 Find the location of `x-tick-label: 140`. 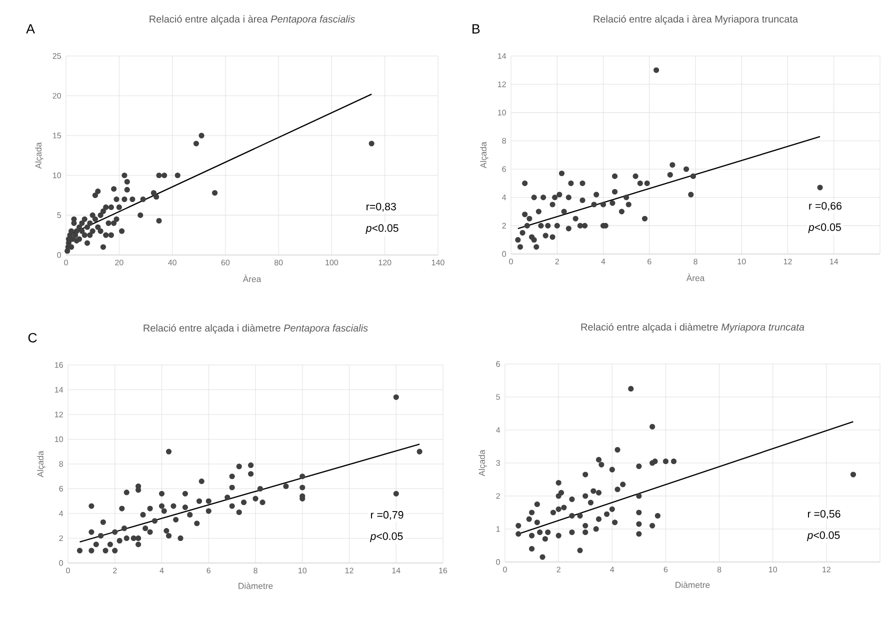

x-tick-label: 140 is located at coordinates (438, 263).